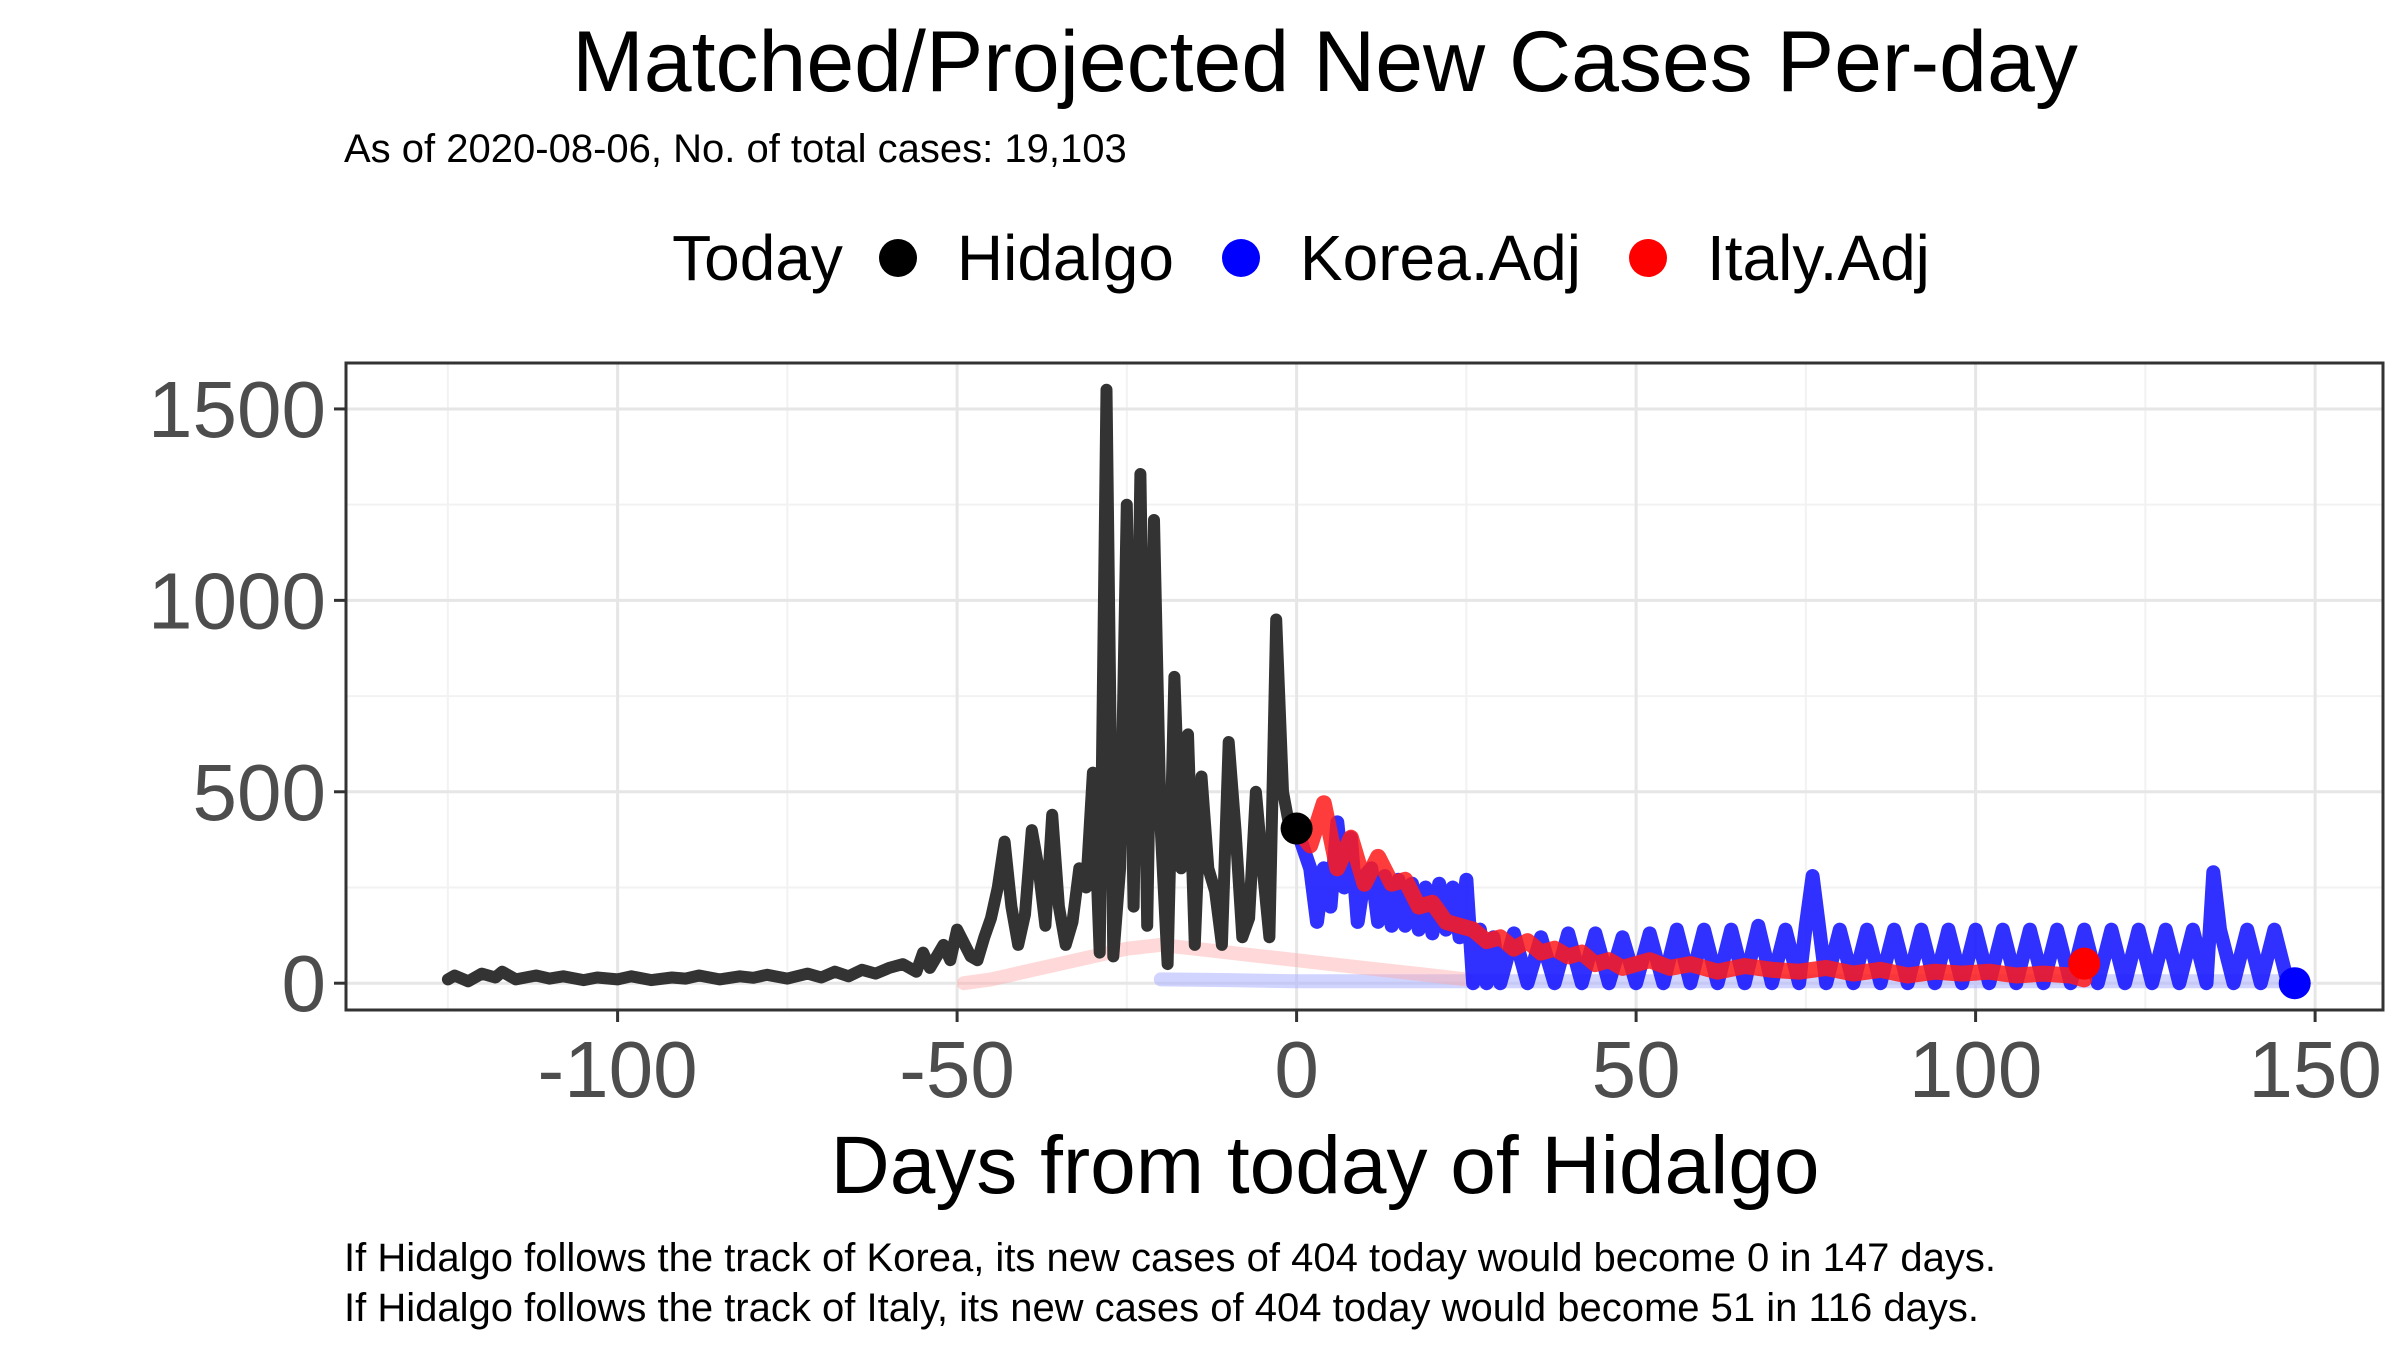 This screenshot has height=1350, width=2400. Describe the element at coordinates (1296, 1069) in the screenshot. I see `x-tick-label: 0` at that location.